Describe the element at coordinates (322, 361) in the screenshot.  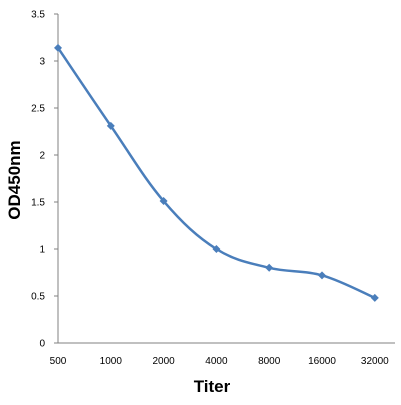
I see `x-tick-label: 16000` at that location.